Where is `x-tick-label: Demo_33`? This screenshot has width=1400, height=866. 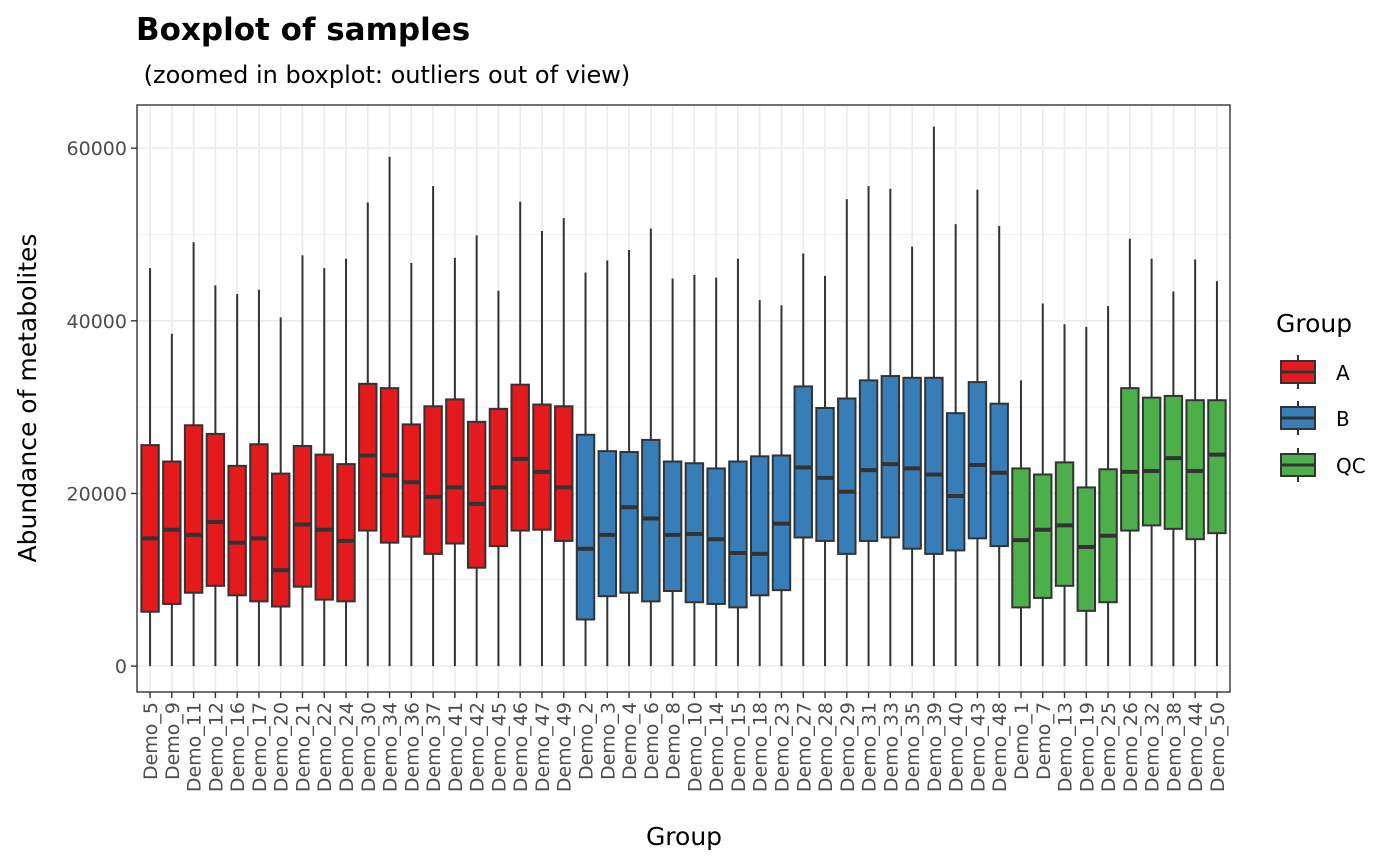
x-tick-label: Demo_33 is located at coordinates (891, 747).